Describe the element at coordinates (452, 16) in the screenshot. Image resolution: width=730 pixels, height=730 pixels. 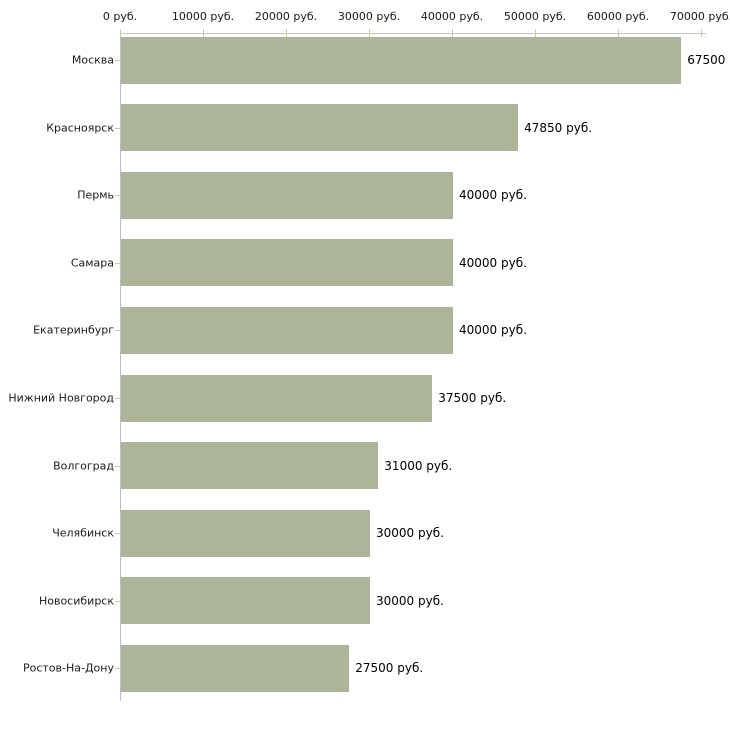
I see `x-axis-tick-label: 40000 руб.` at that location.